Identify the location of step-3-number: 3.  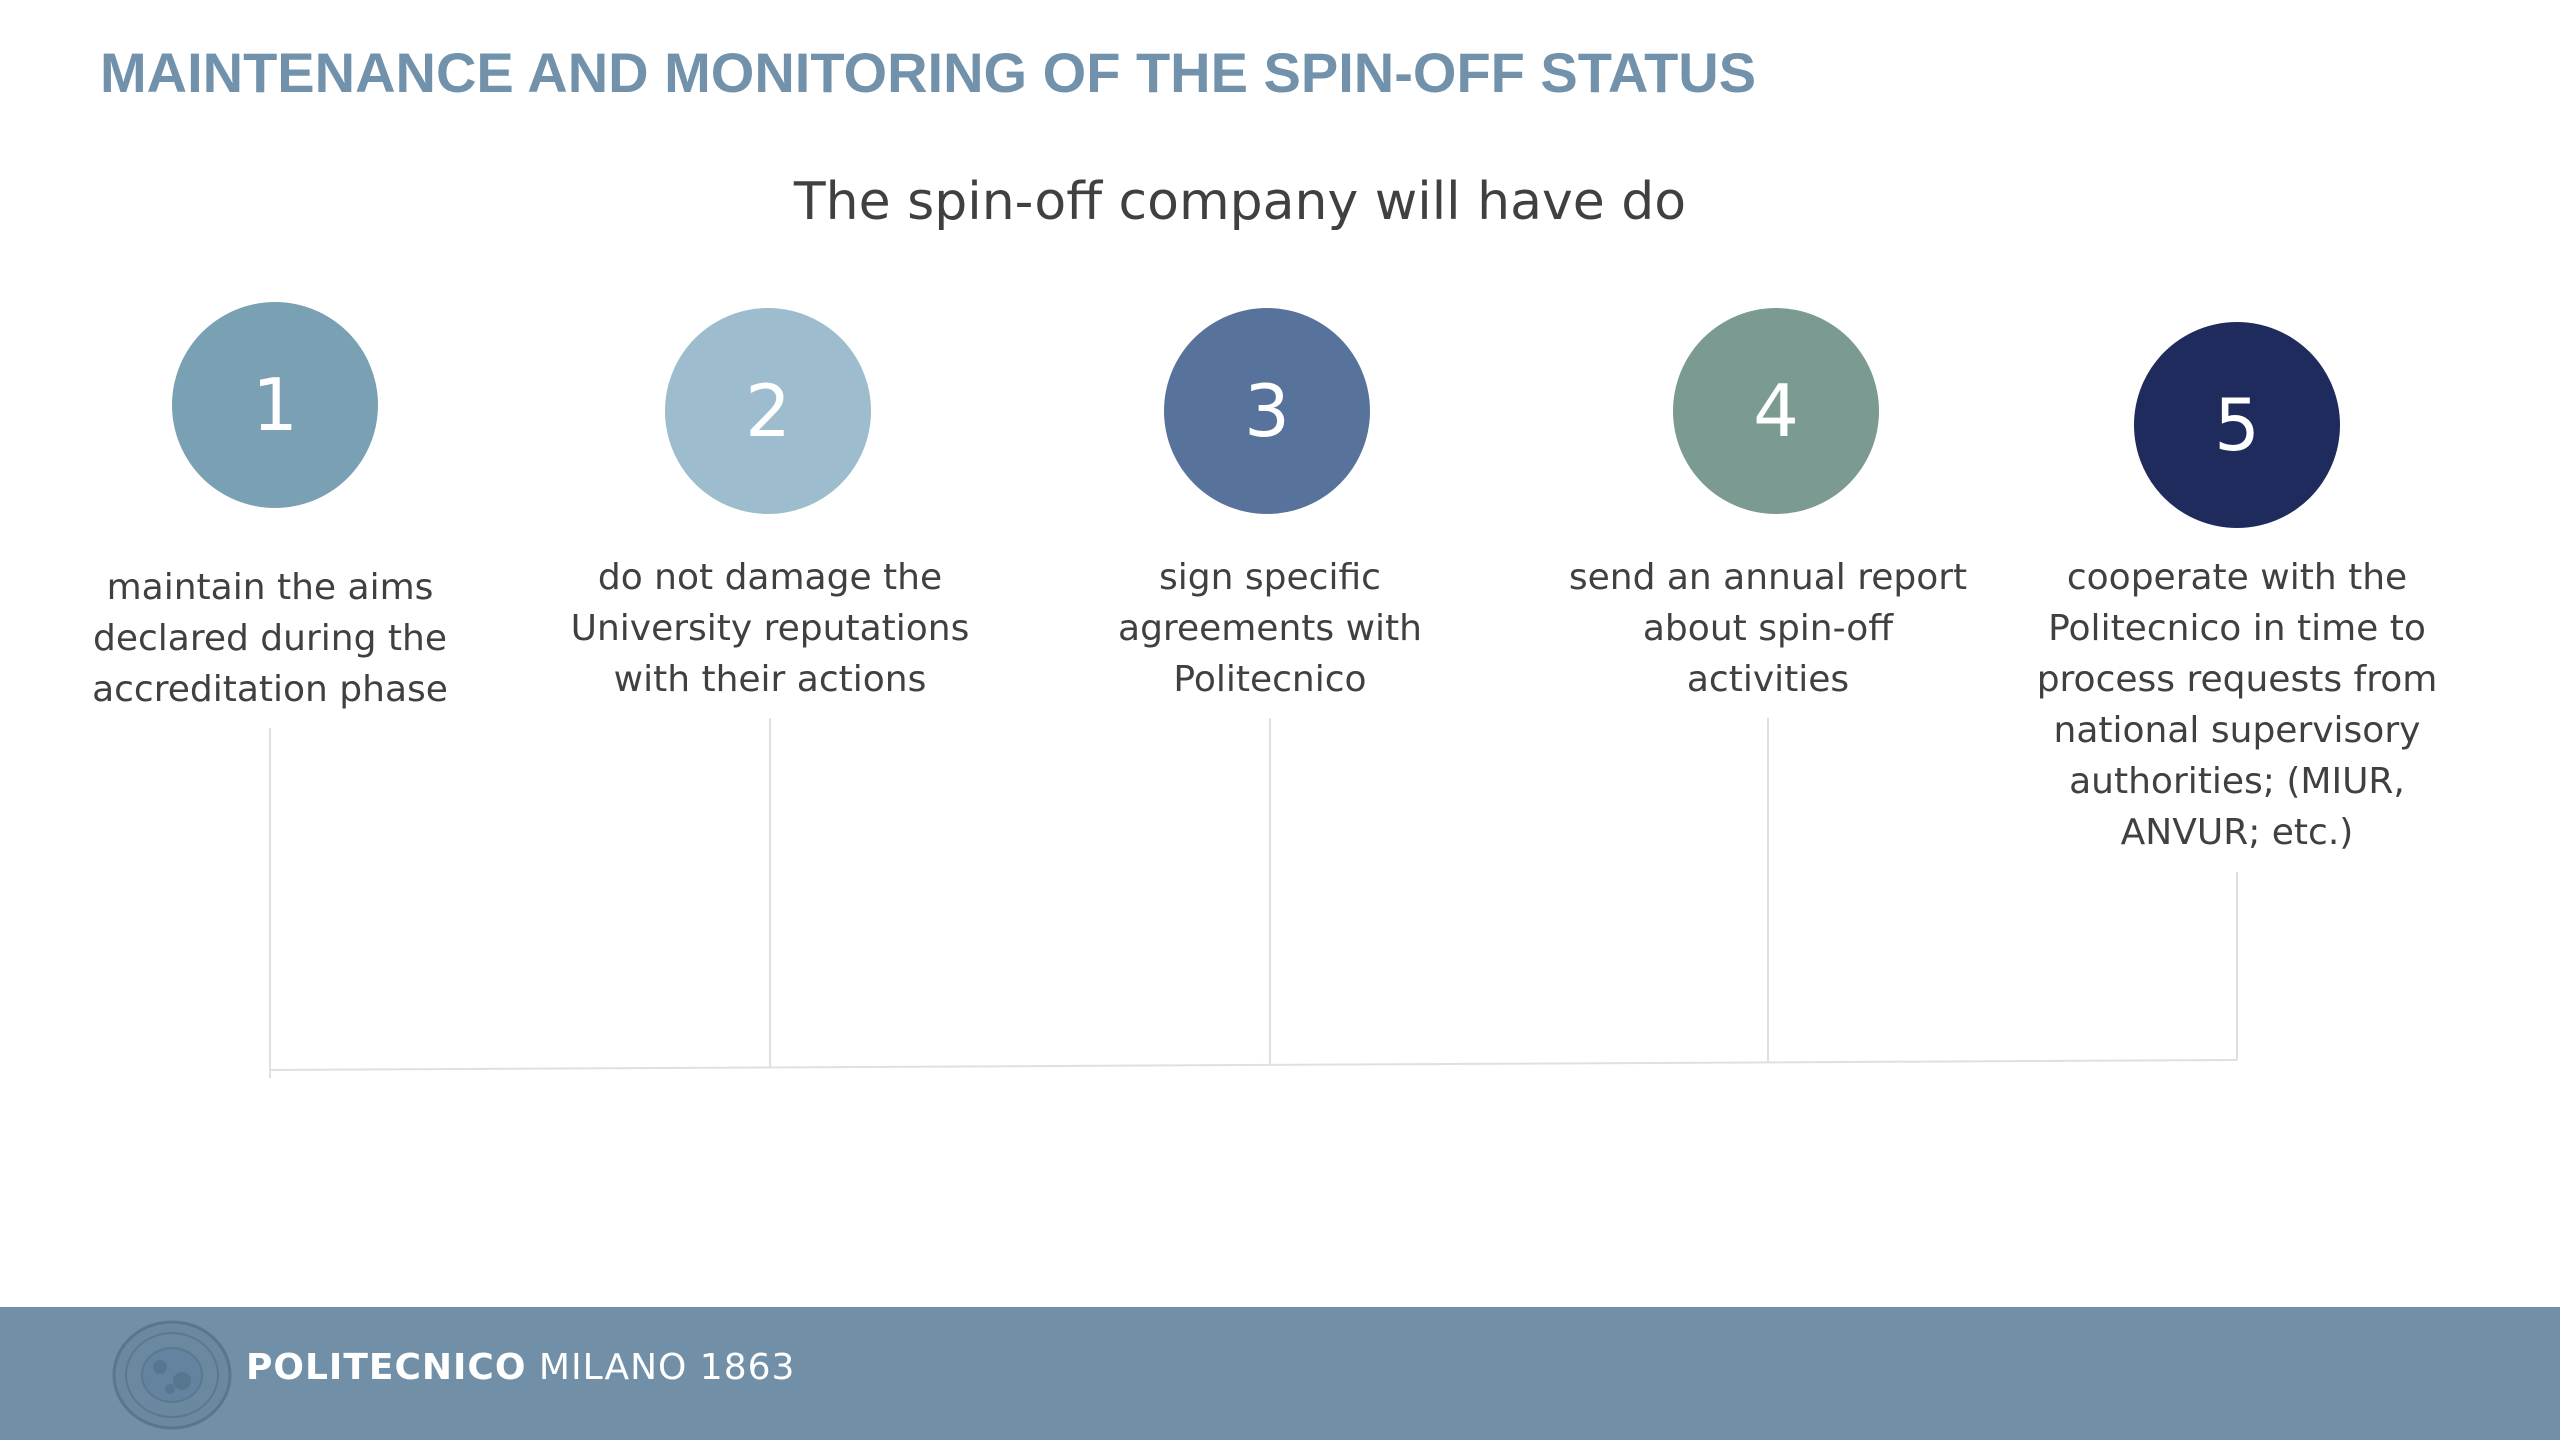
(1267, 411).